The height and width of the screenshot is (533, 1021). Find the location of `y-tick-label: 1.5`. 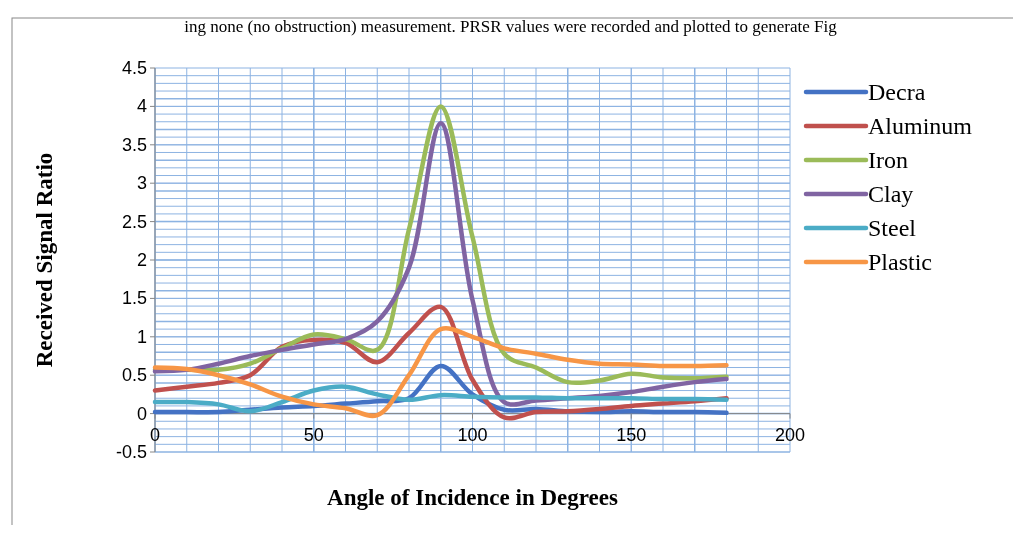

y-tick-label: 1.5 is located at coordinates (134, 298).